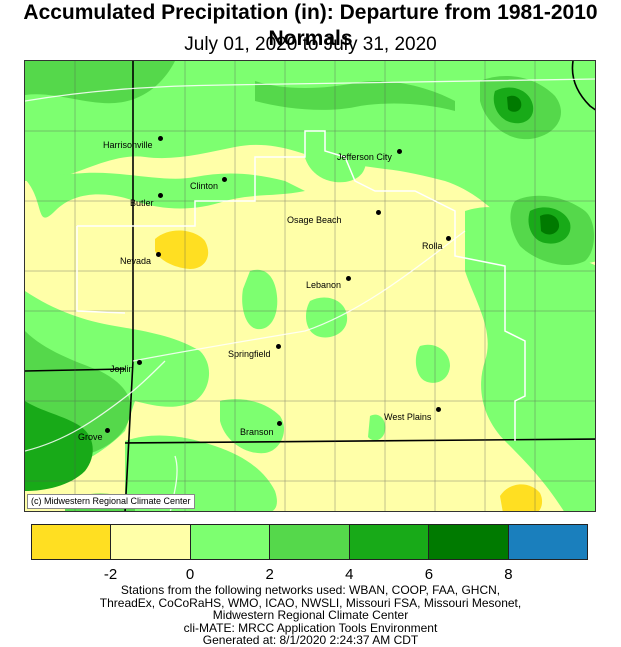 The width and height of the screenshot is (621, 647). I want to click on city-label-butler: Butler, so click(142, 203).